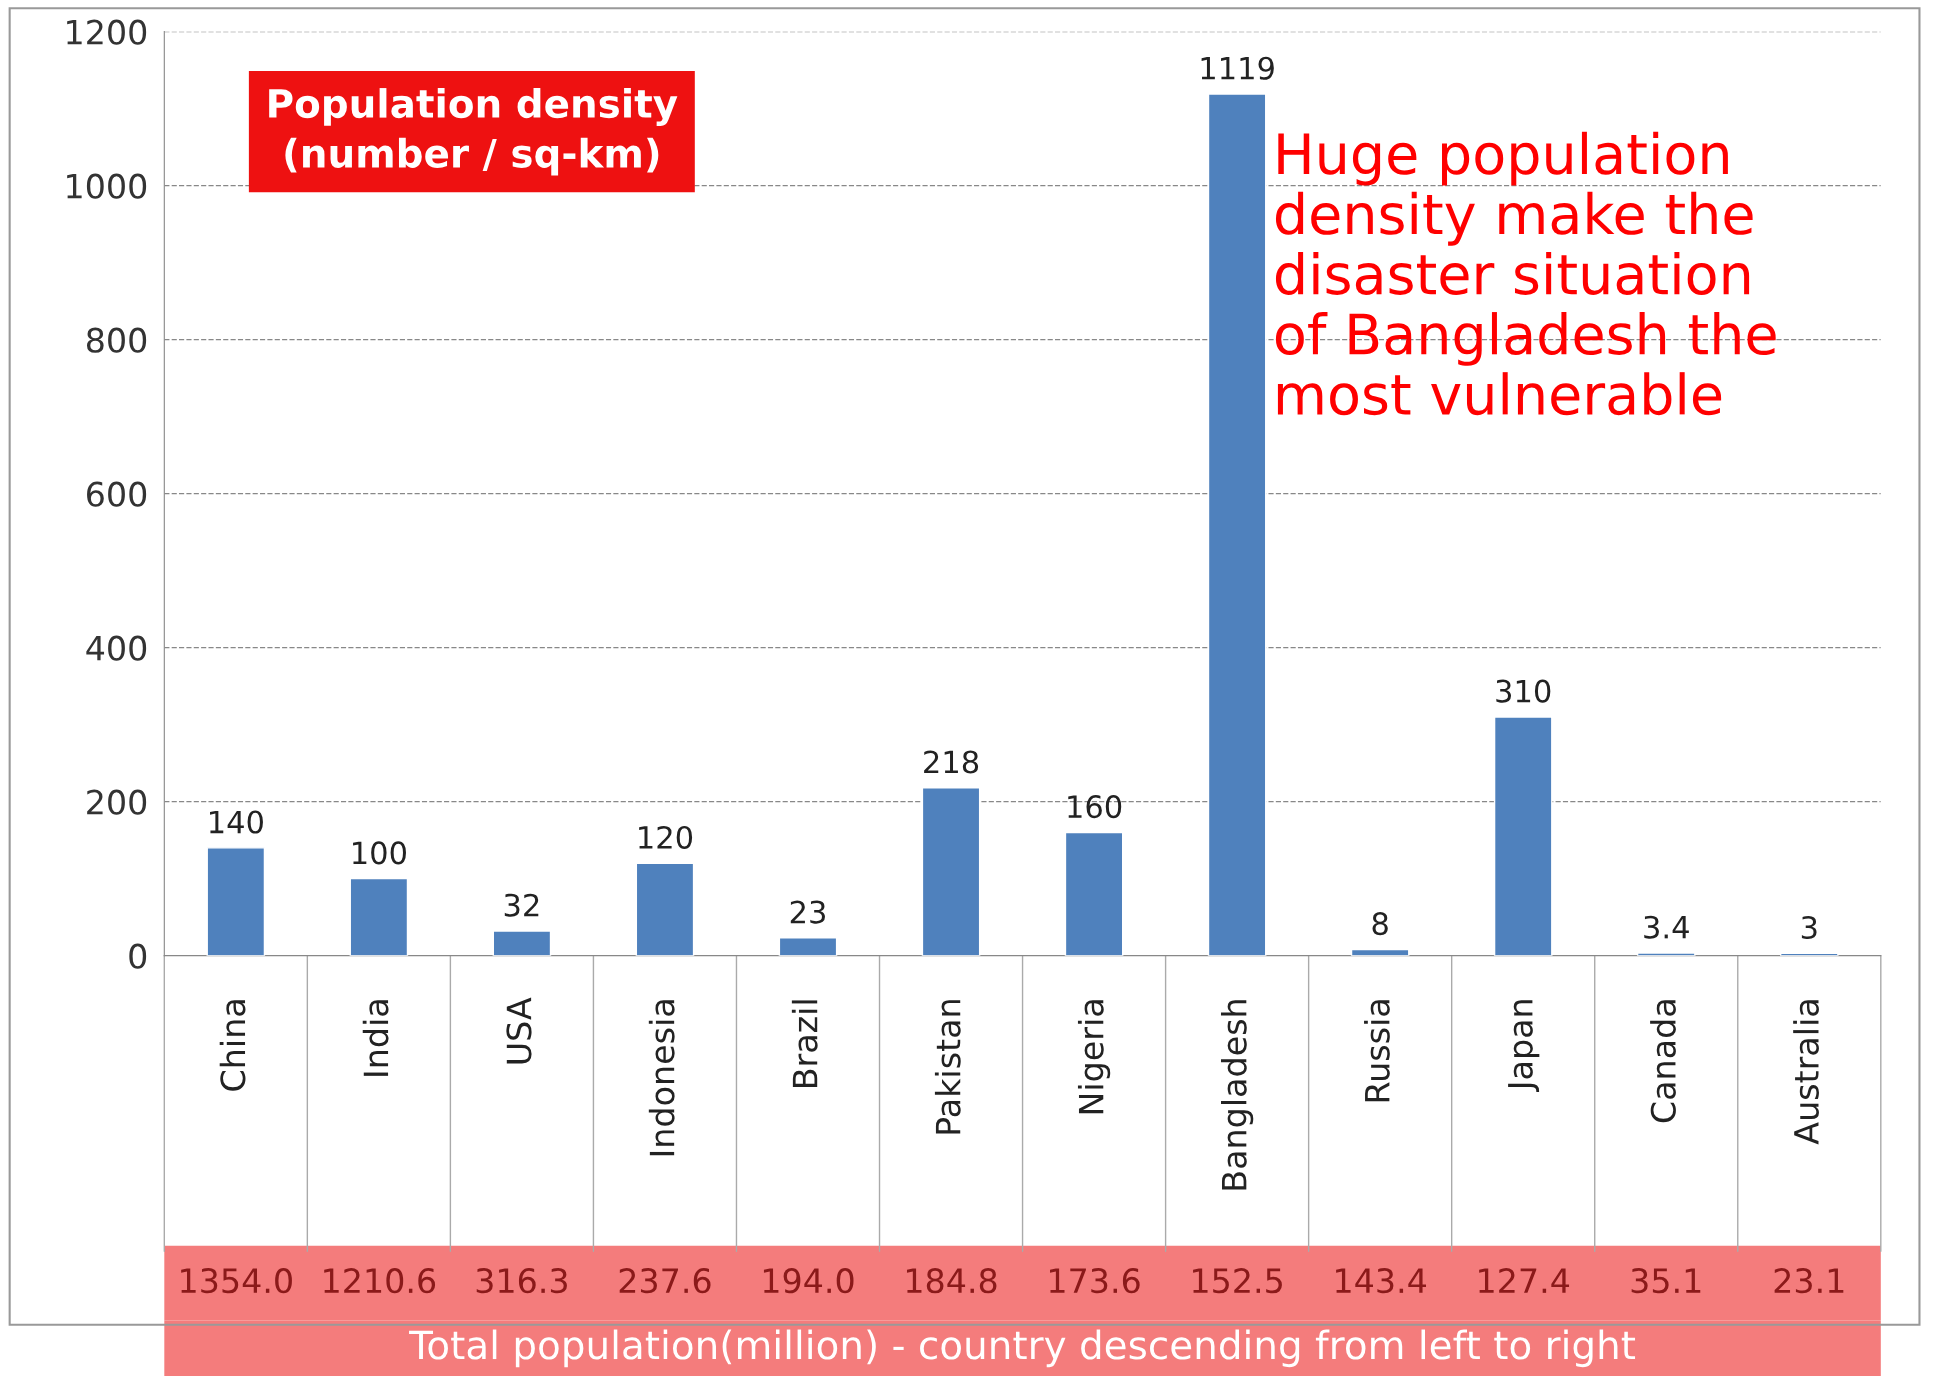 The height and width of the screenshot is (1377, 1933). What do you see at coordinates (1666, 1281) in the screenshot?
I see `text: 35.1` at bounding box center [1666, 1281].